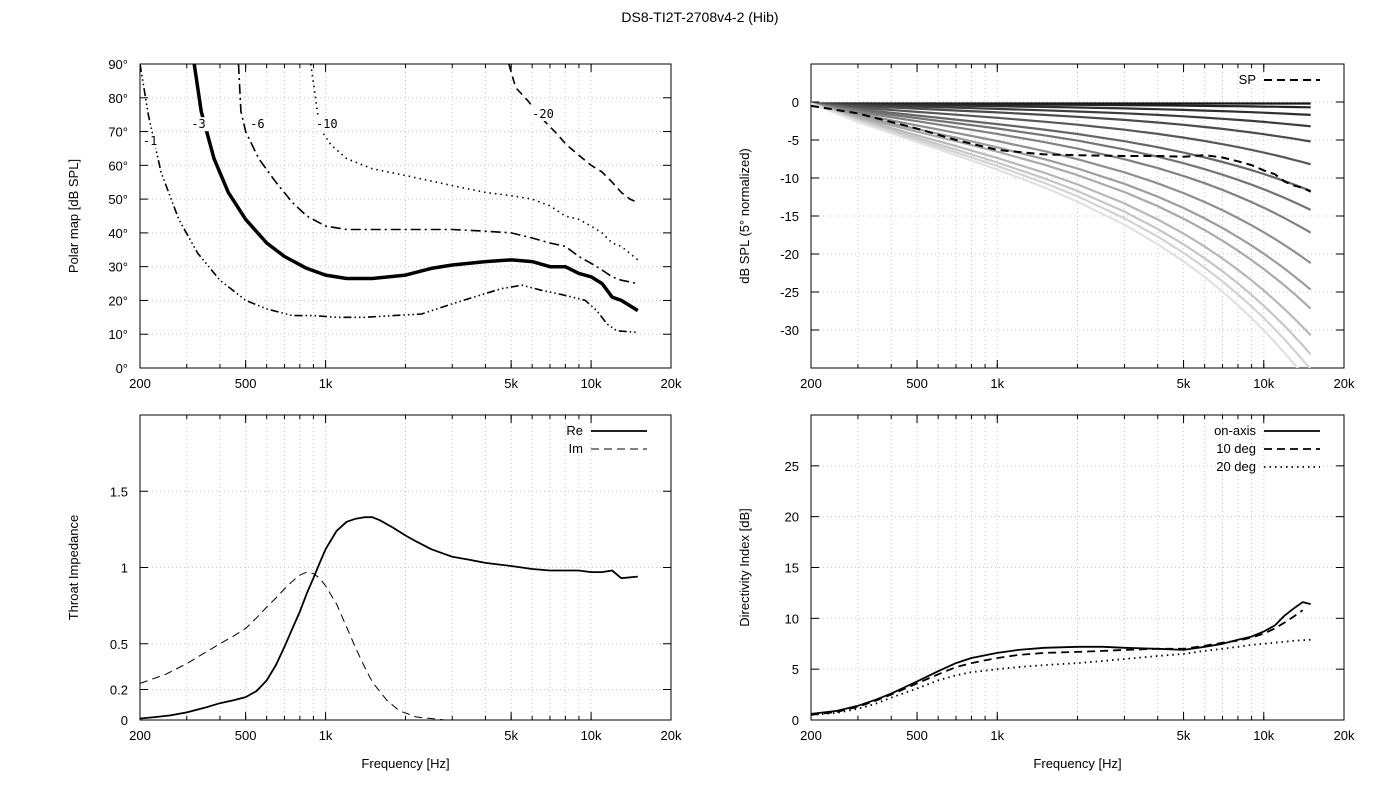 The width and height of the screenshot is (1400, 800). I want to click on contour-label: -3, so click(198, 124).